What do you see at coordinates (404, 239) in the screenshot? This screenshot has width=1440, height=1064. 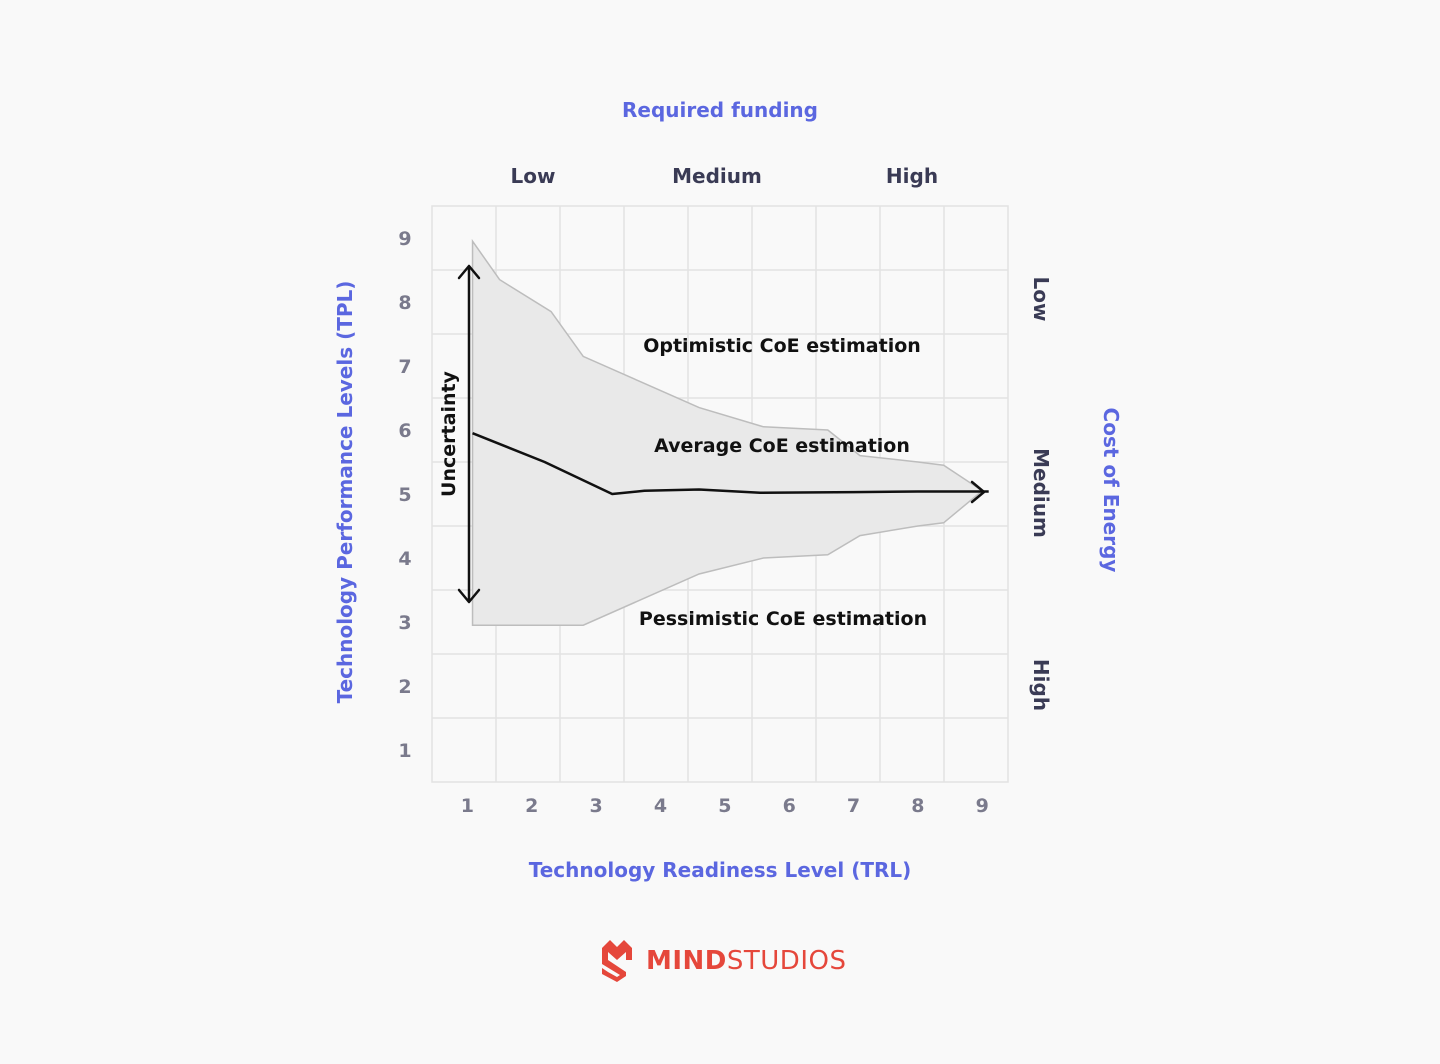 I see `y-tick-label: 9` at bounding box center [404, 239].